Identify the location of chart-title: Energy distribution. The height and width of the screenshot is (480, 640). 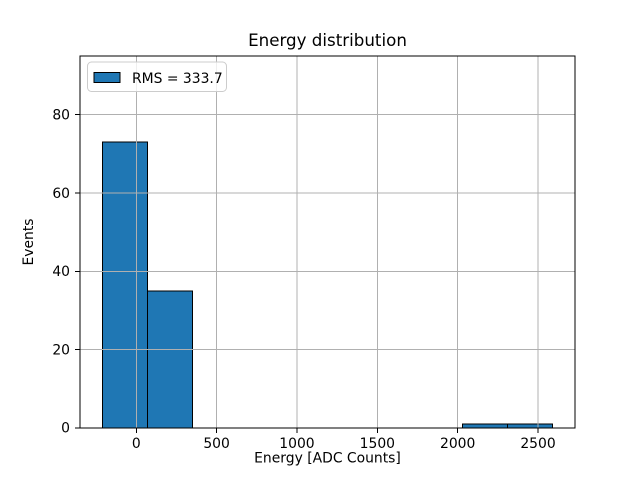
(327, 40).